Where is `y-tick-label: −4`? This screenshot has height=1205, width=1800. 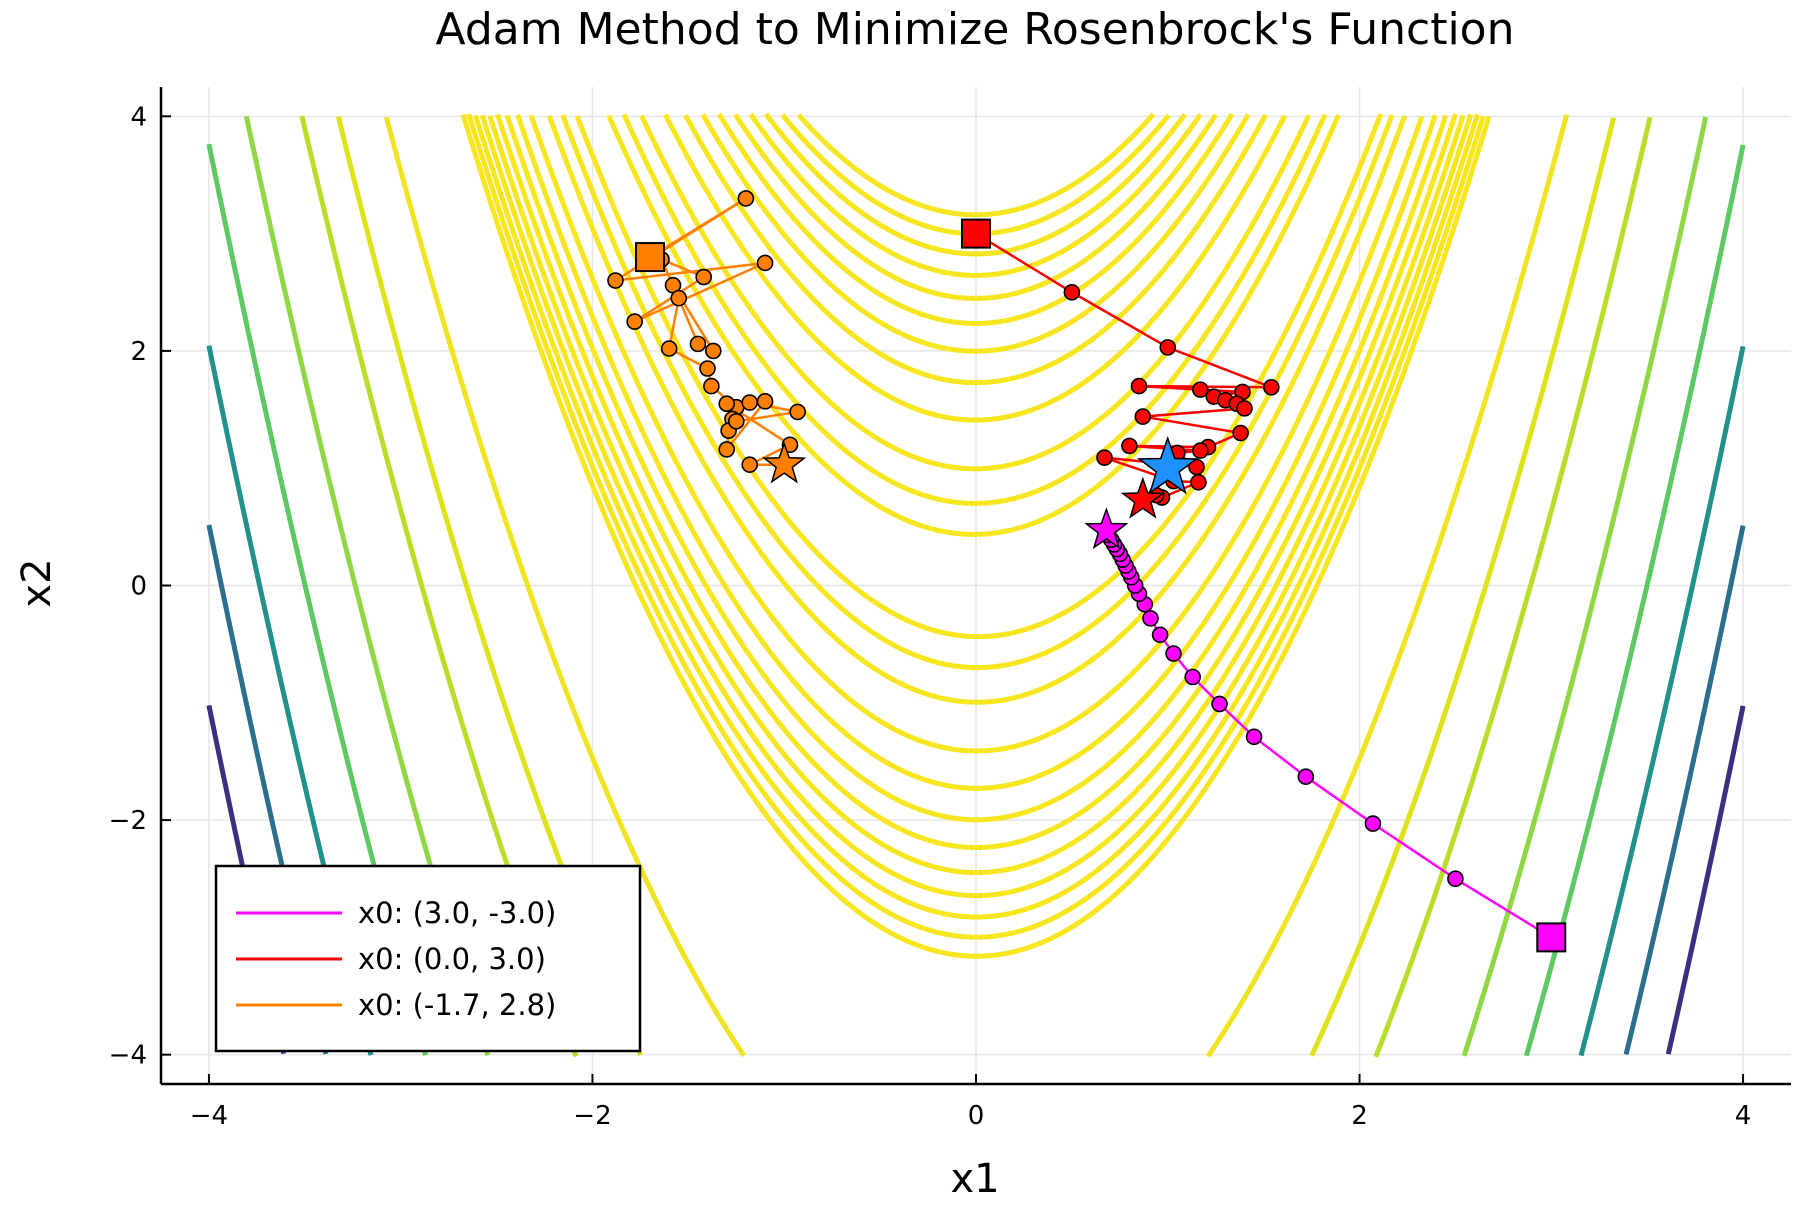 y-tick-label: −4 is located at coordinates (128, 1056).